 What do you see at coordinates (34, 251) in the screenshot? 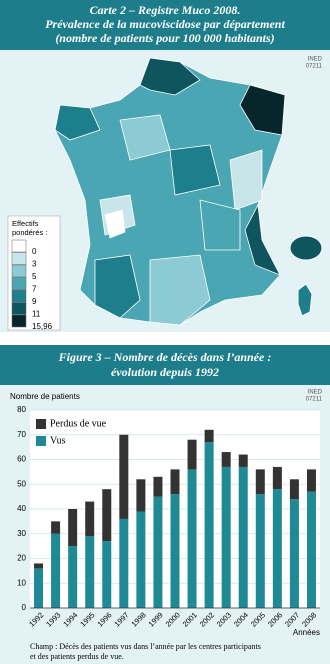
I see `legend-label: 0` at bounding box center [34, 251].